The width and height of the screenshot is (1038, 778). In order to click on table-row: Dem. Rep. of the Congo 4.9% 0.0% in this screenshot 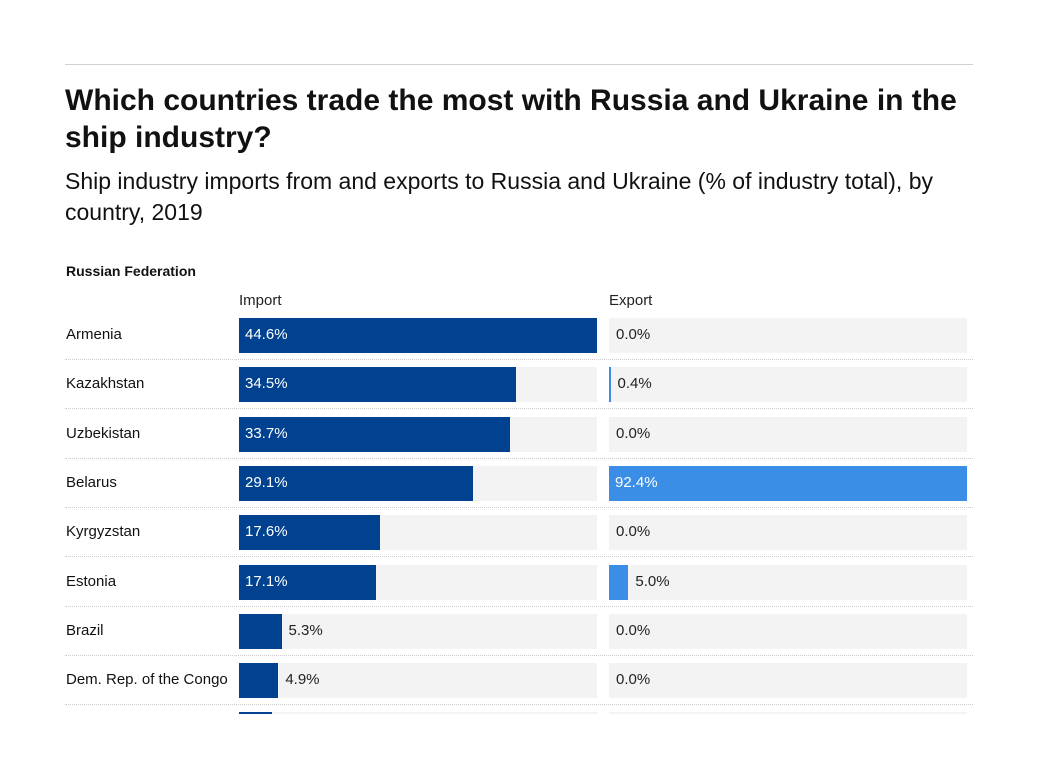, I will do `click(519, 687)`.